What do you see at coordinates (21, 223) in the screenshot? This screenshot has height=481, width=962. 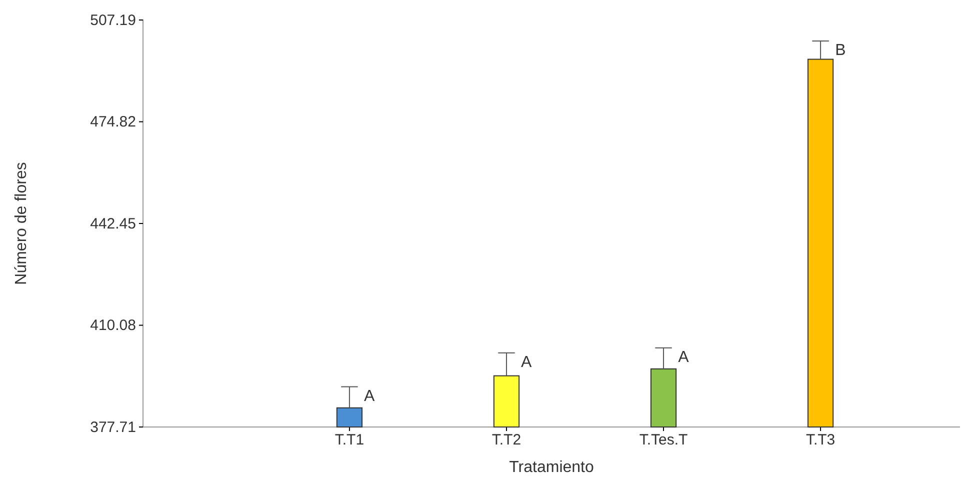 I see `y-axis-title: Número de flores` at bounding box center [21, 223].